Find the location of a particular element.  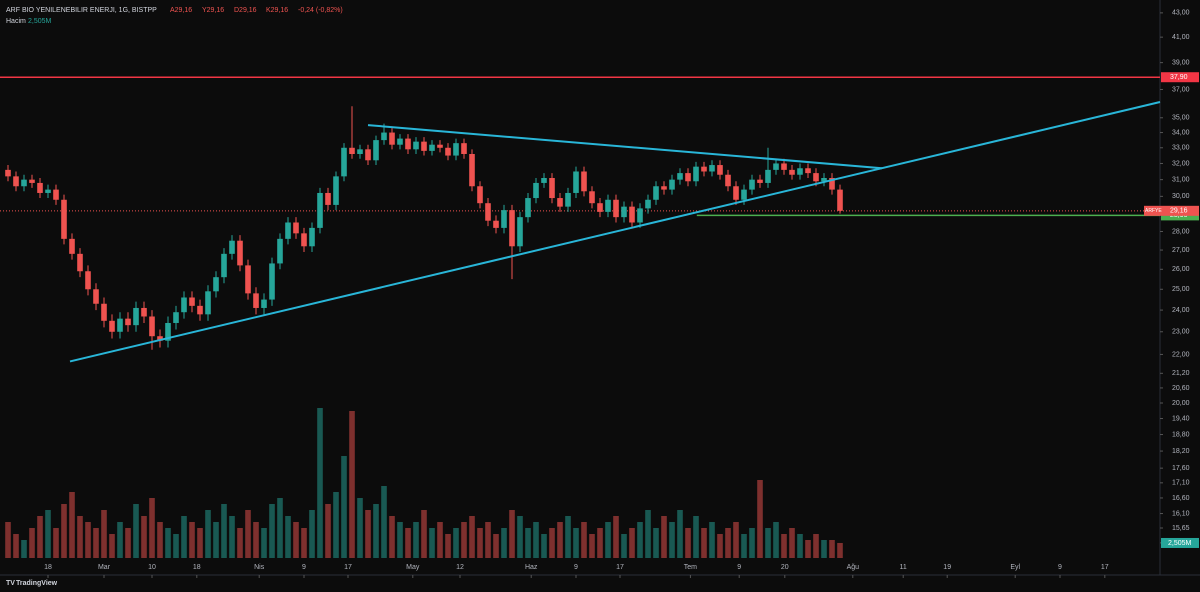

y-tick-label: 21,20 is located at coordinates (1181, 373).